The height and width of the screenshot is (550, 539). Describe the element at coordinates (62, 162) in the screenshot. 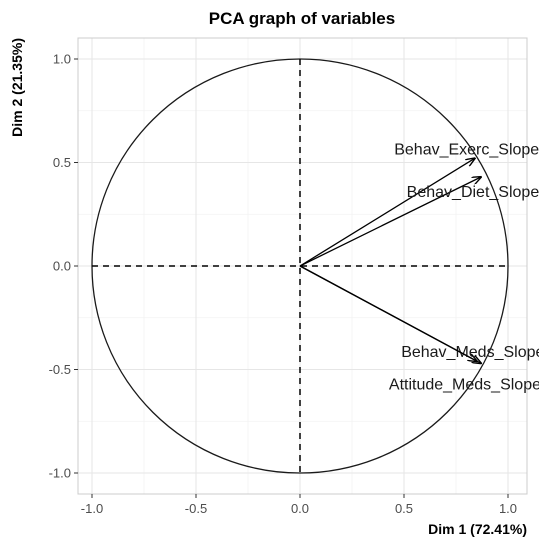

I see `y-tick-label: 0.5` at that location.